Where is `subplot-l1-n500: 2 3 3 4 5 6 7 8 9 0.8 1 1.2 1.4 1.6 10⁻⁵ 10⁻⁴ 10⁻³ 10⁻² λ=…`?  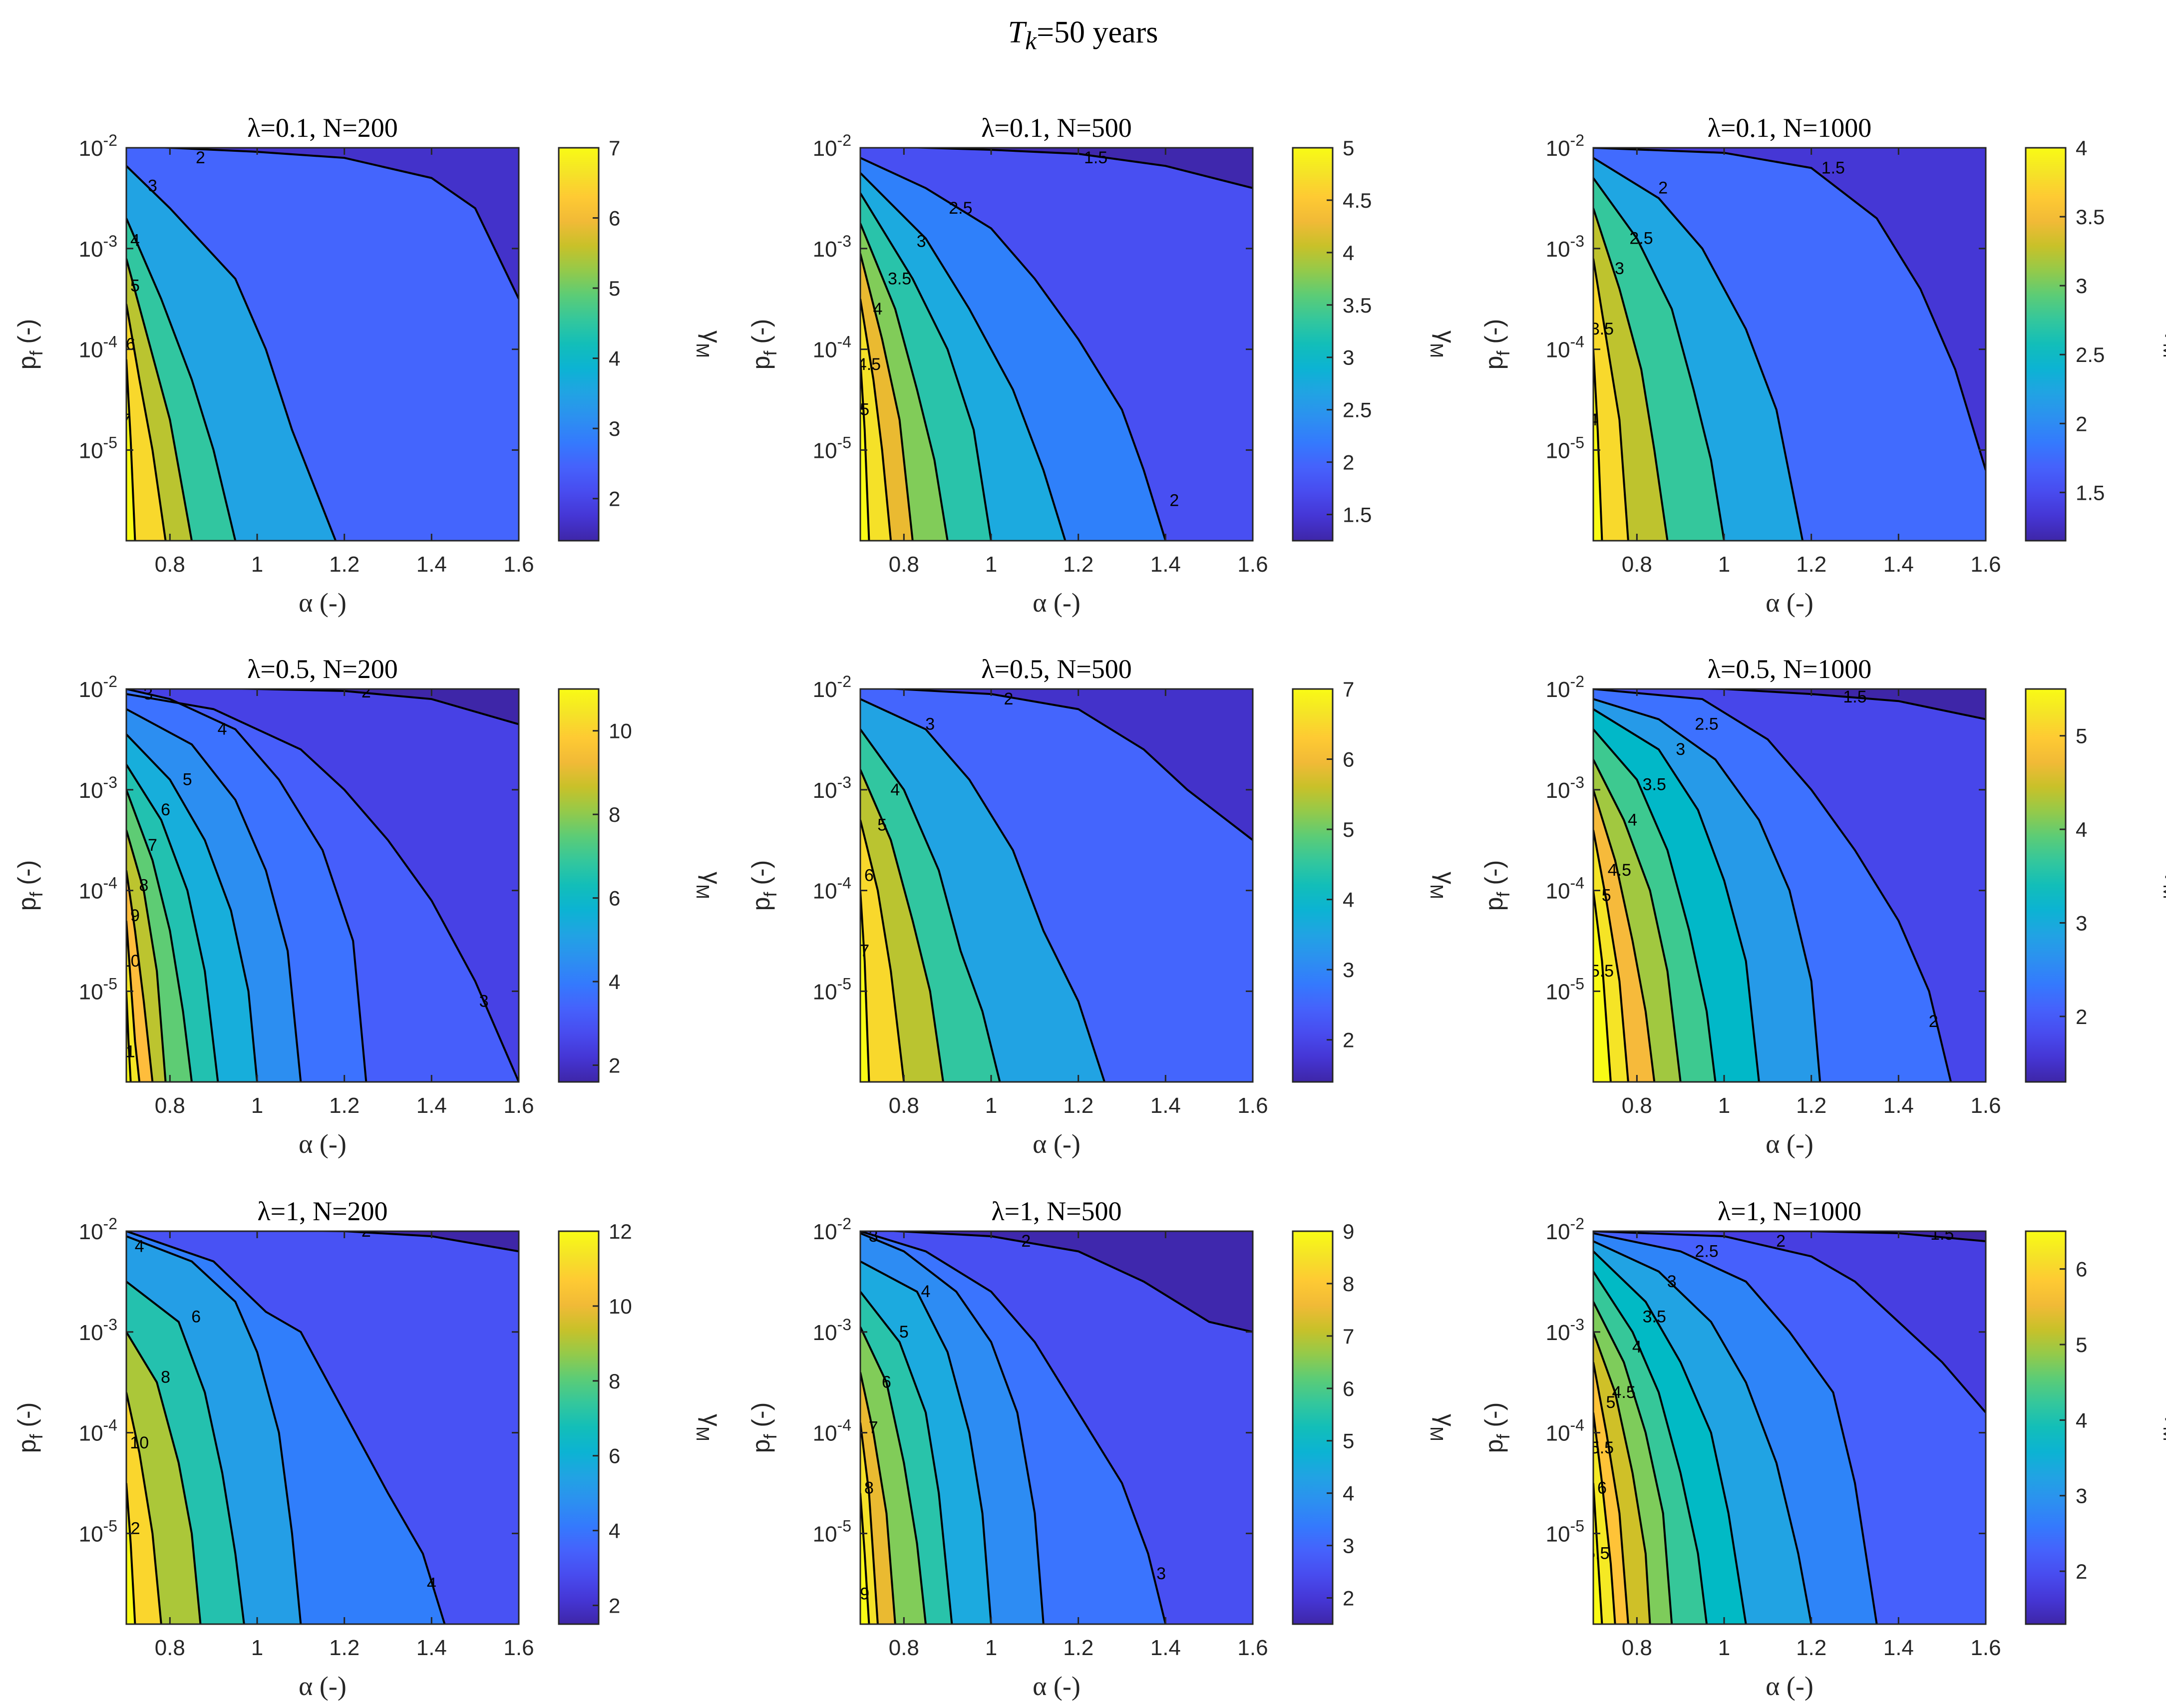
subplot-l1-n500: 2 3 3 4 5 6 7 8 9 0.8 1 1.2 1.4 1.6 10⁻⁵ 10⁻⁴ 10⁻³ 10⁻² λ=… is located at coordinates (1103, 1448).